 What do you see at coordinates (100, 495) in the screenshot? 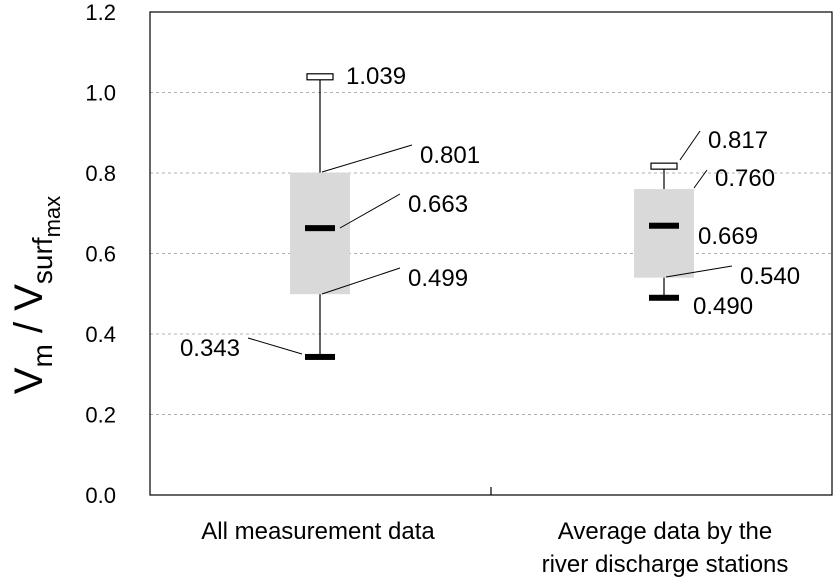
I see `y-tick-label: 0.0` at bounding box center [100, 495].